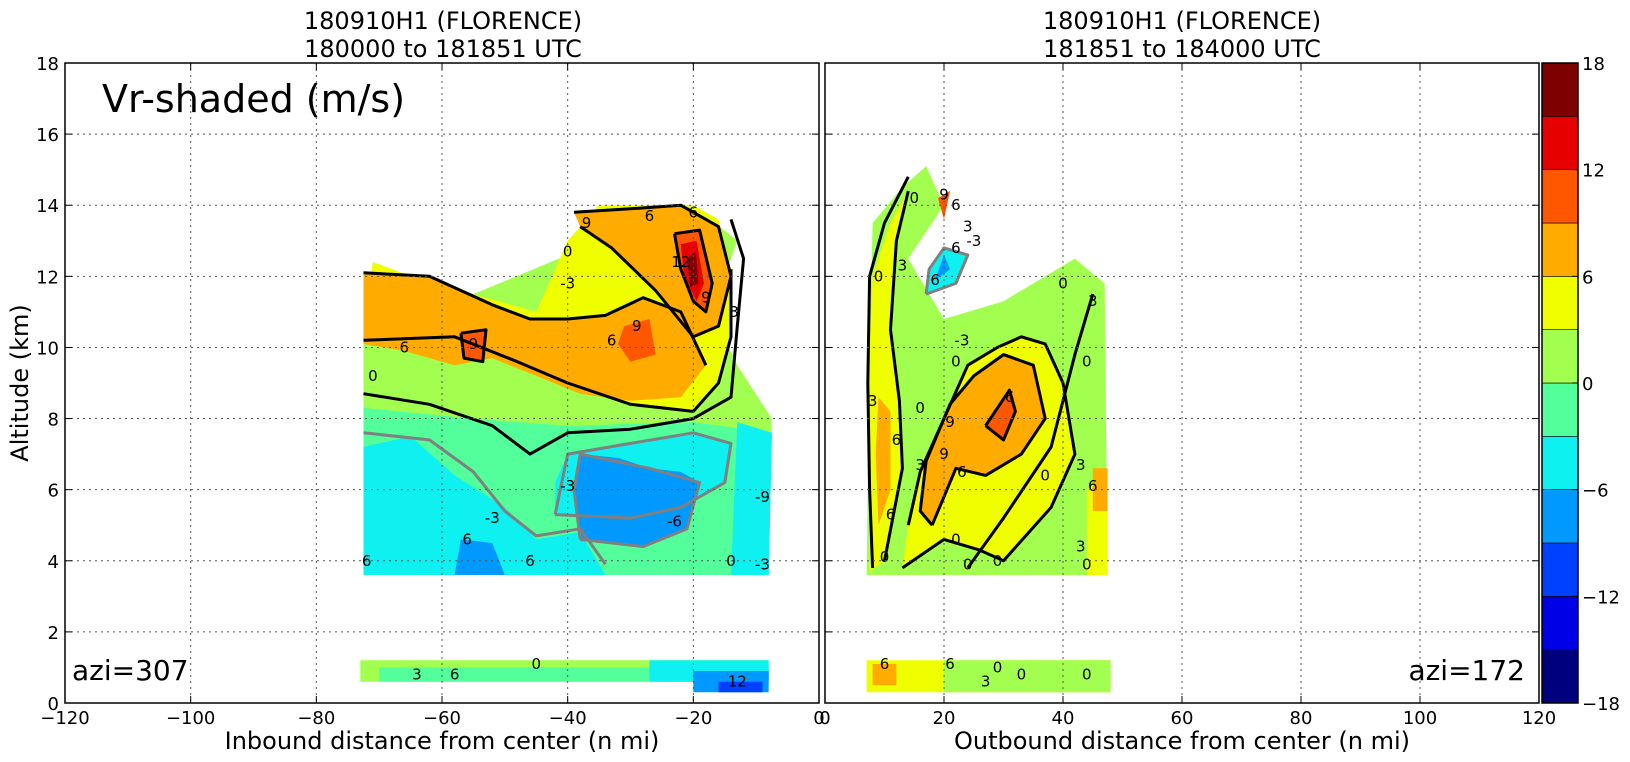 The image size is (1630, 762). What do you see at coordinates (944, 718) in the screenshot?
I see `right-x-tick-label: 20` at bounding box center [944, 718].